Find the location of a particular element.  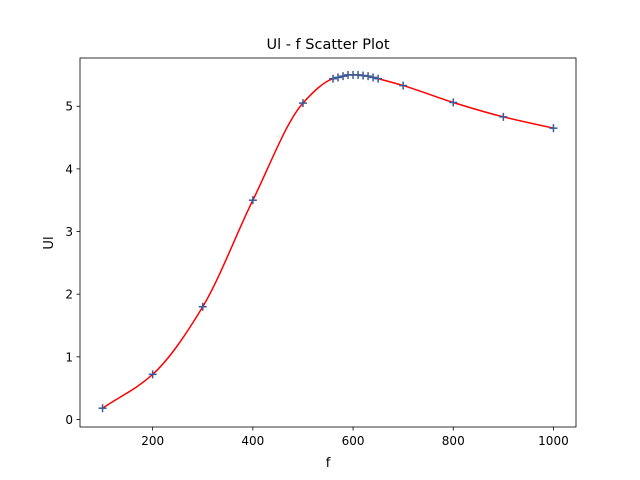

y-tick-label: 5 is located at coordinates (69, 107).